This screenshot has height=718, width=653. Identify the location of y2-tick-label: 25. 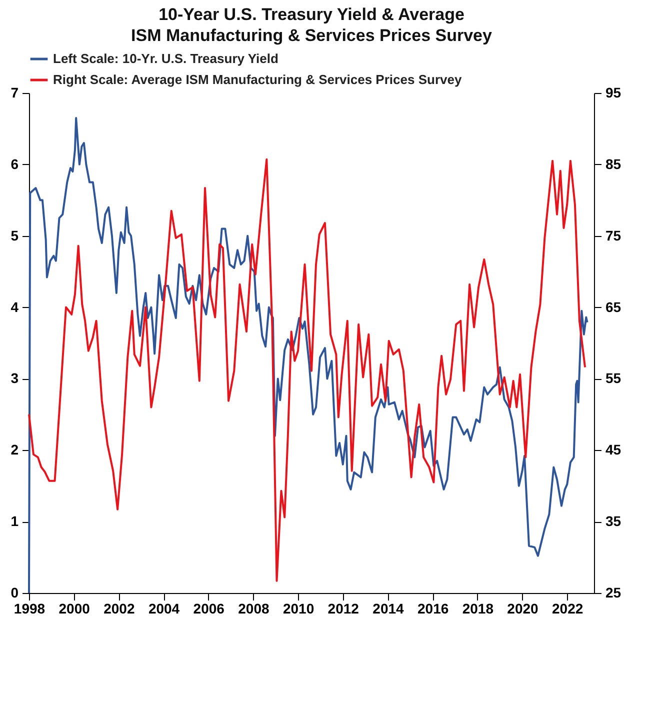
(614, 592).